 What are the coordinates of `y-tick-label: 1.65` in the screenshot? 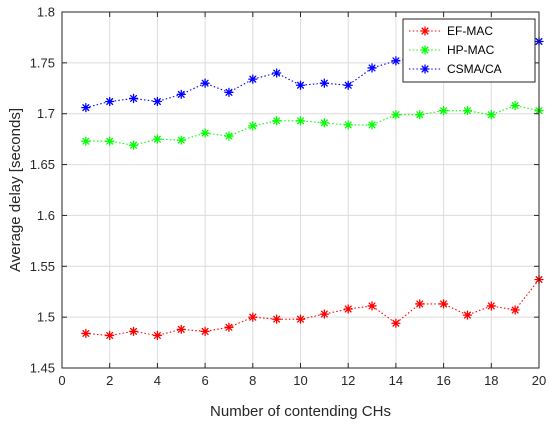 It's located at (42, 164).